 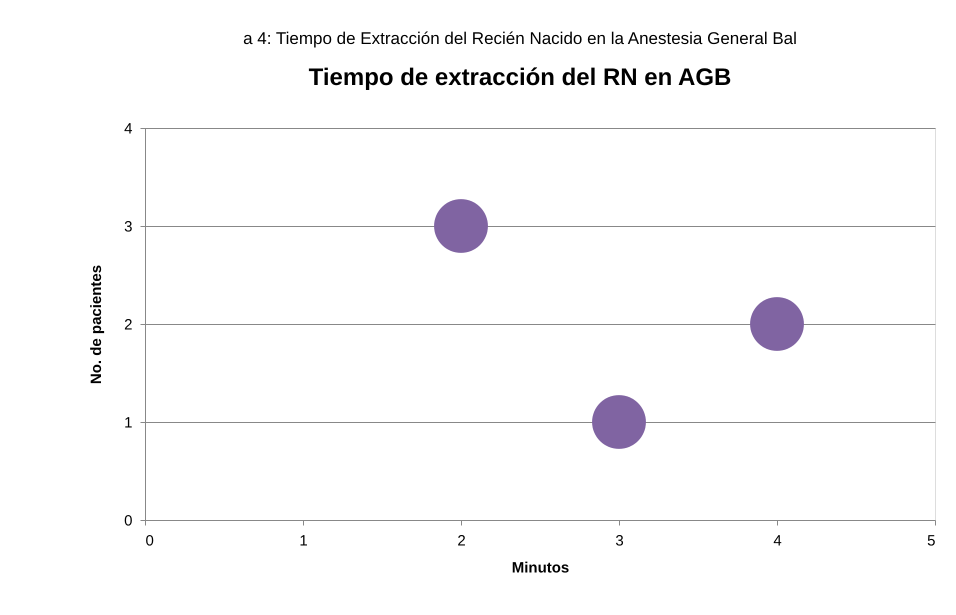 What do you see at coordinates (128, 521) in the screenshot?
I see `y-tick-label: 0` at bounding box center [128, 521].